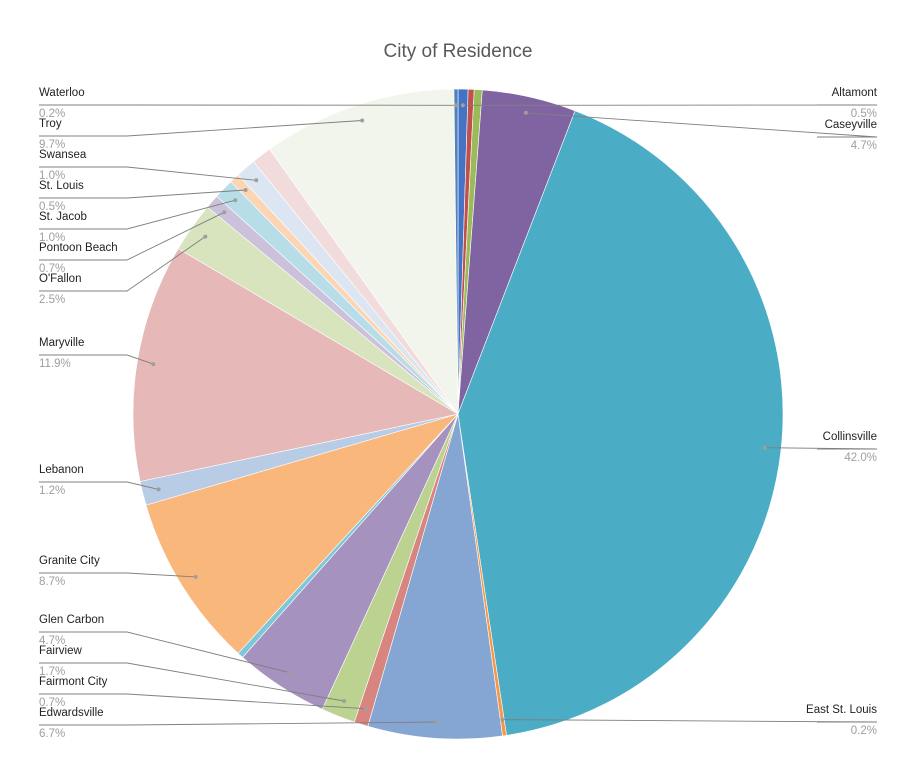 The width and height of the screenshot is (917, 779). What do you see at coordinates (195, 576) in the screenshot?
I see `leader-dot-granite-city` at bounding box center [195, 576].